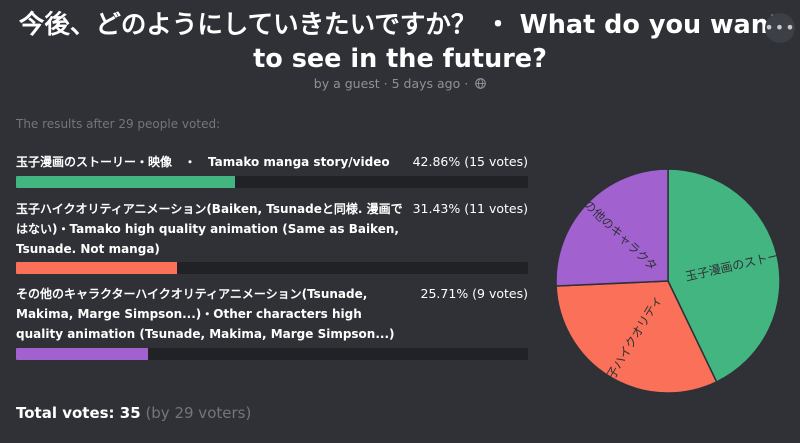 The image size is (800, 443). I want to click on total-voters: (by 29 voters), so click(198, 413).